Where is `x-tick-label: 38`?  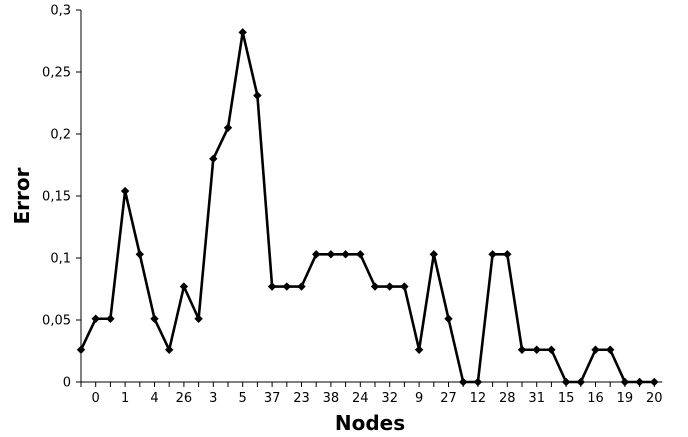 x-tick-label: 38 is located at coordinates (331, 398).